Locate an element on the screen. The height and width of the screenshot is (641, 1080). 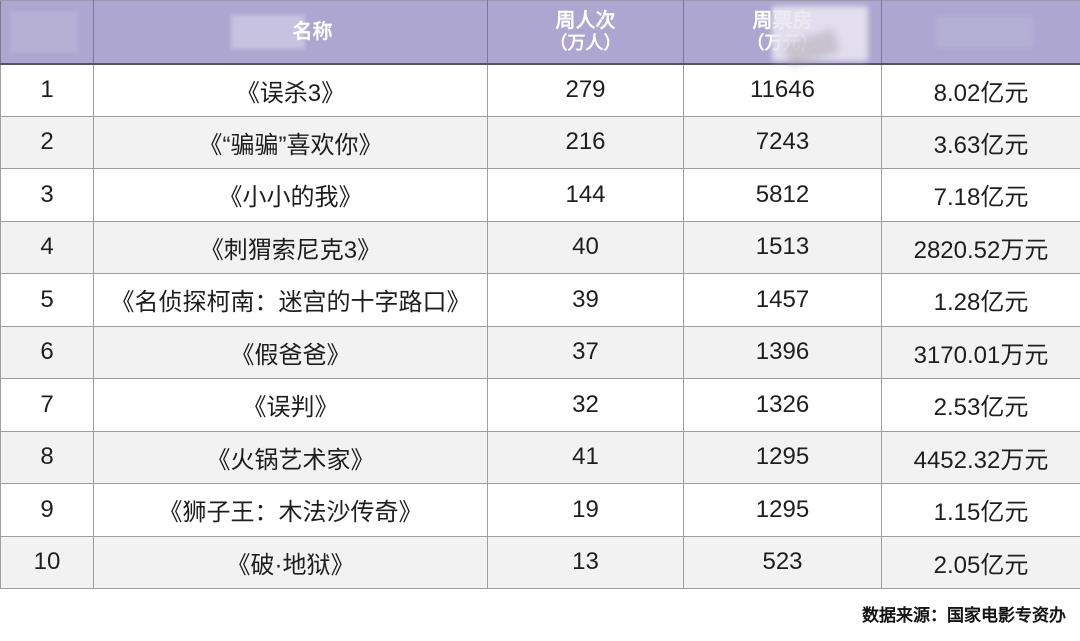
title-cell: 《狮子王：木法沙传奇》 is located at coordinates (290, 510).